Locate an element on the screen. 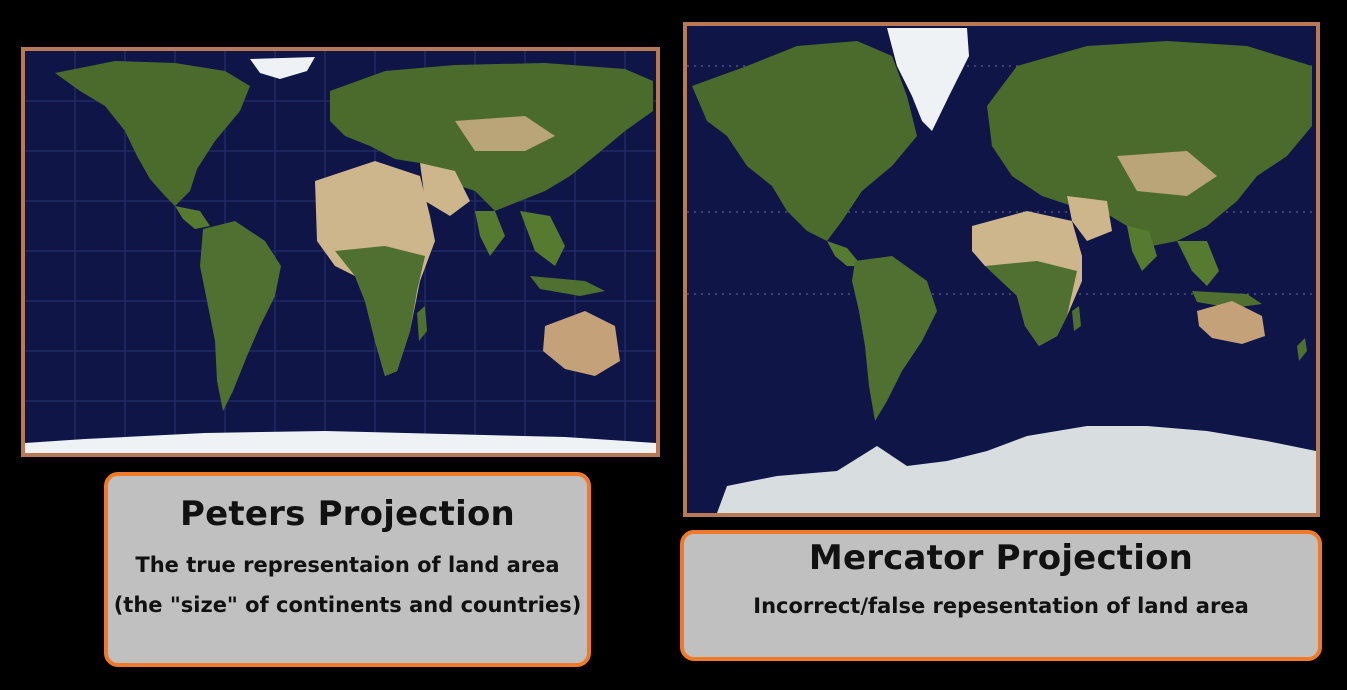 The image size is (1347, 690). peters-description-line-2: (the "size" of continents and countries) is located at coordinates (347, 605).